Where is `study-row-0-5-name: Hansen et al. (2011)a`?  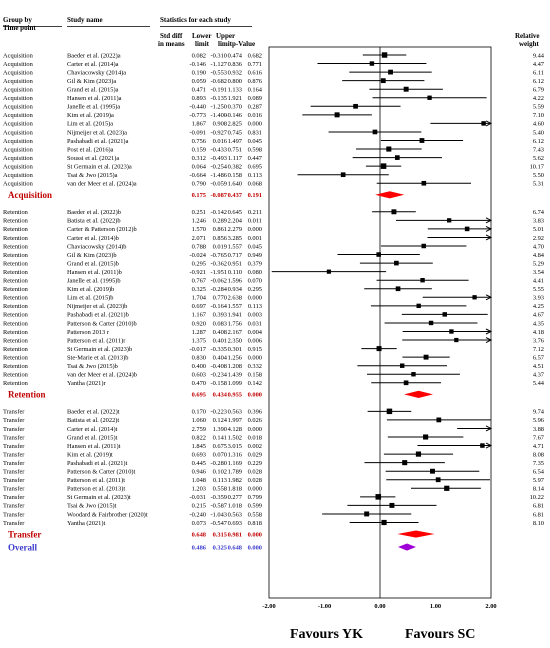
study-row-0-5-name: Hansen et al. (2011)a is located at coordinates (94, 98).